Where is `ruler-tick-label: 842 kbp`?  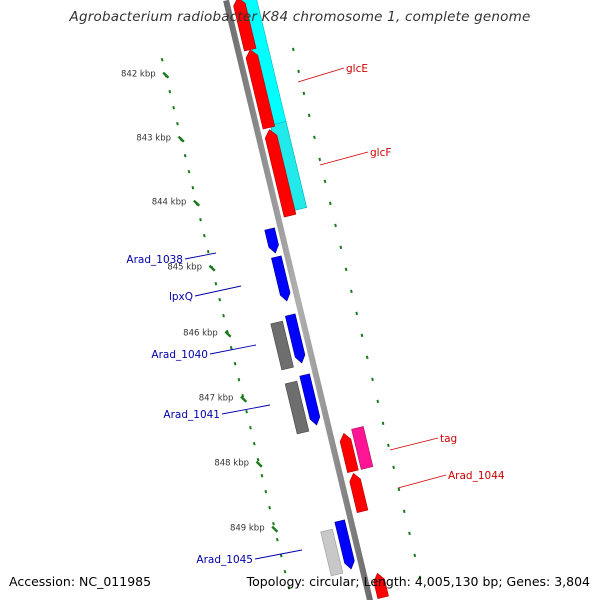
ruler-tick-label: 842 kbp is located at coordinates (138, 75).